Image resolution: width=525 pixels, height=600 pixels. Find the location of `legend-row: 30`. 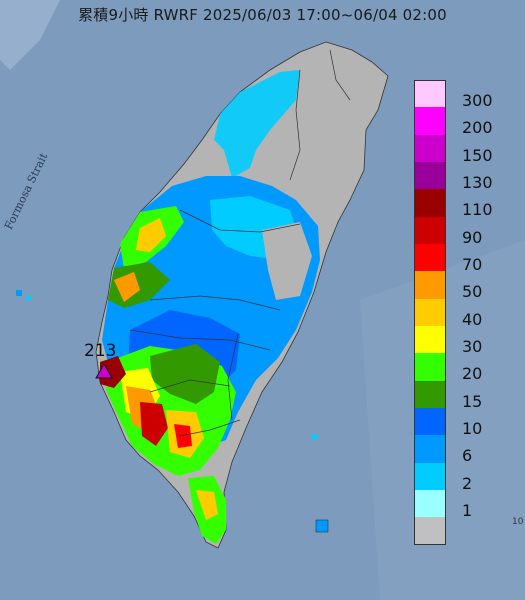

legend-row: 30 is located at coordinates (462, 340).